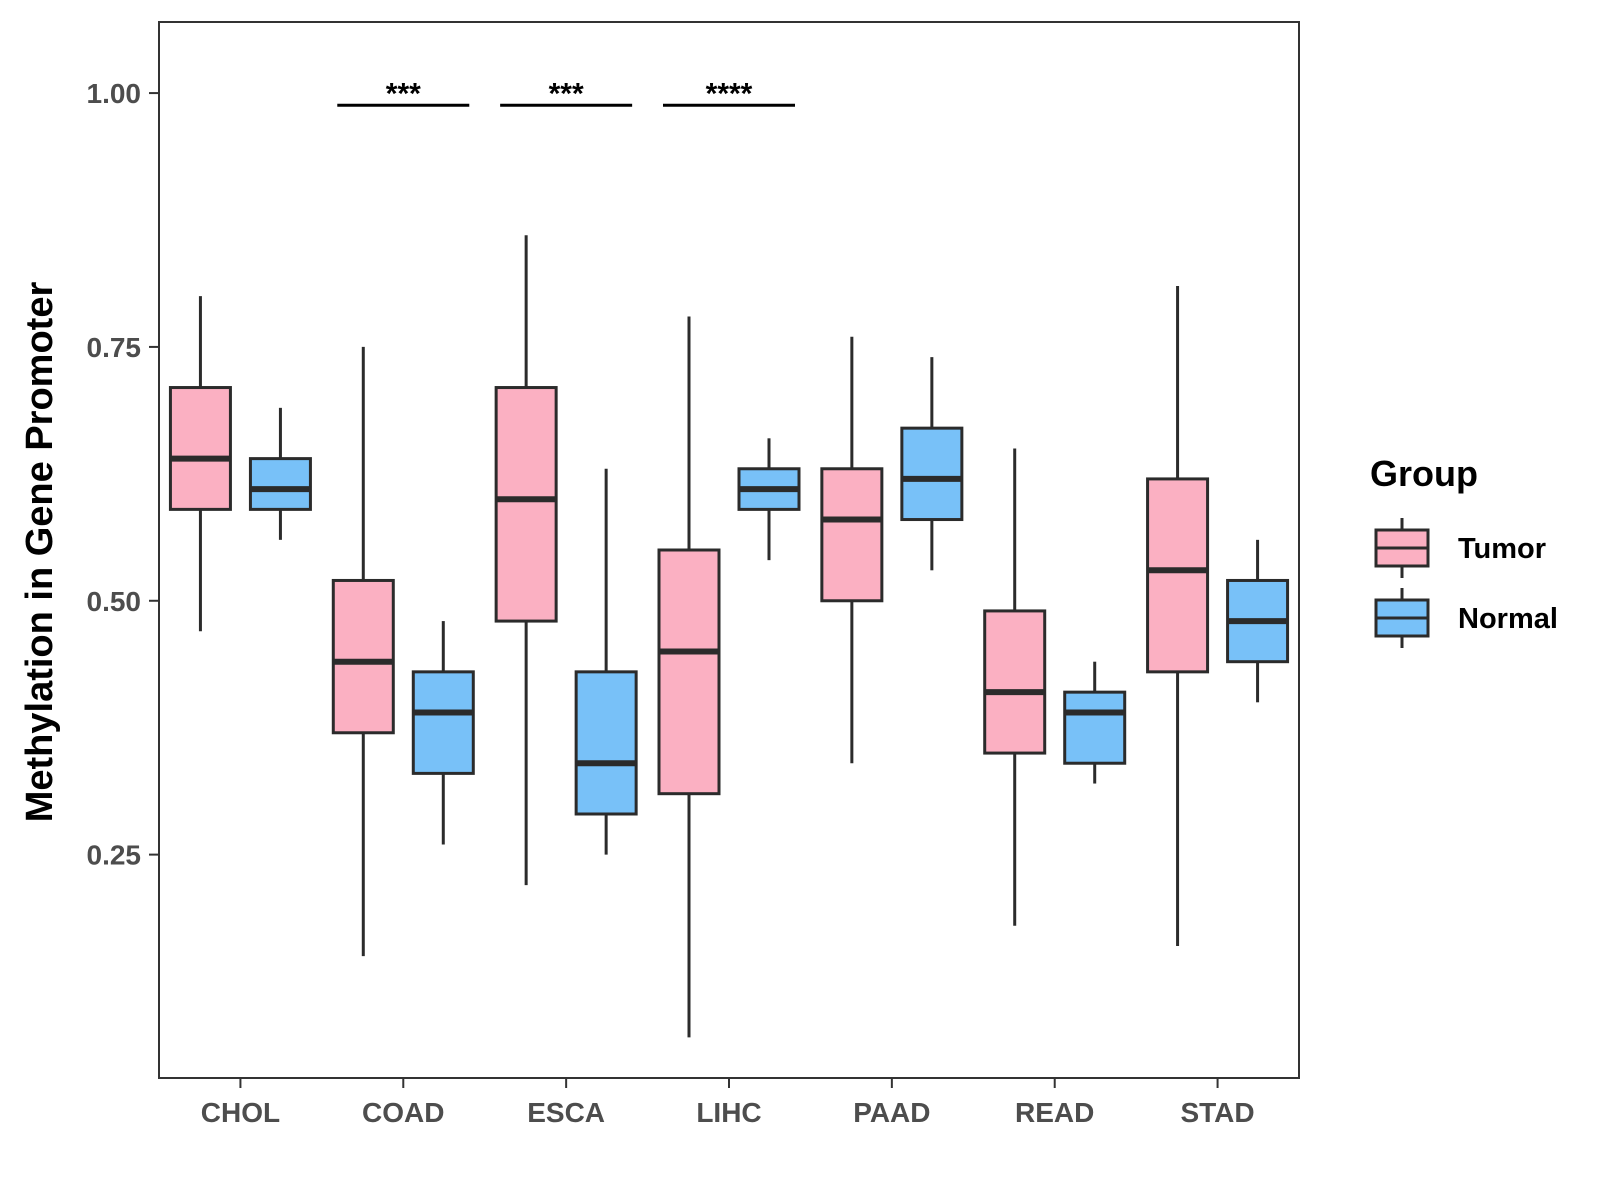  Describe the element at coordinates (1054, 1112) in the screenshot. I see `x-tick-label: READ` at that location.